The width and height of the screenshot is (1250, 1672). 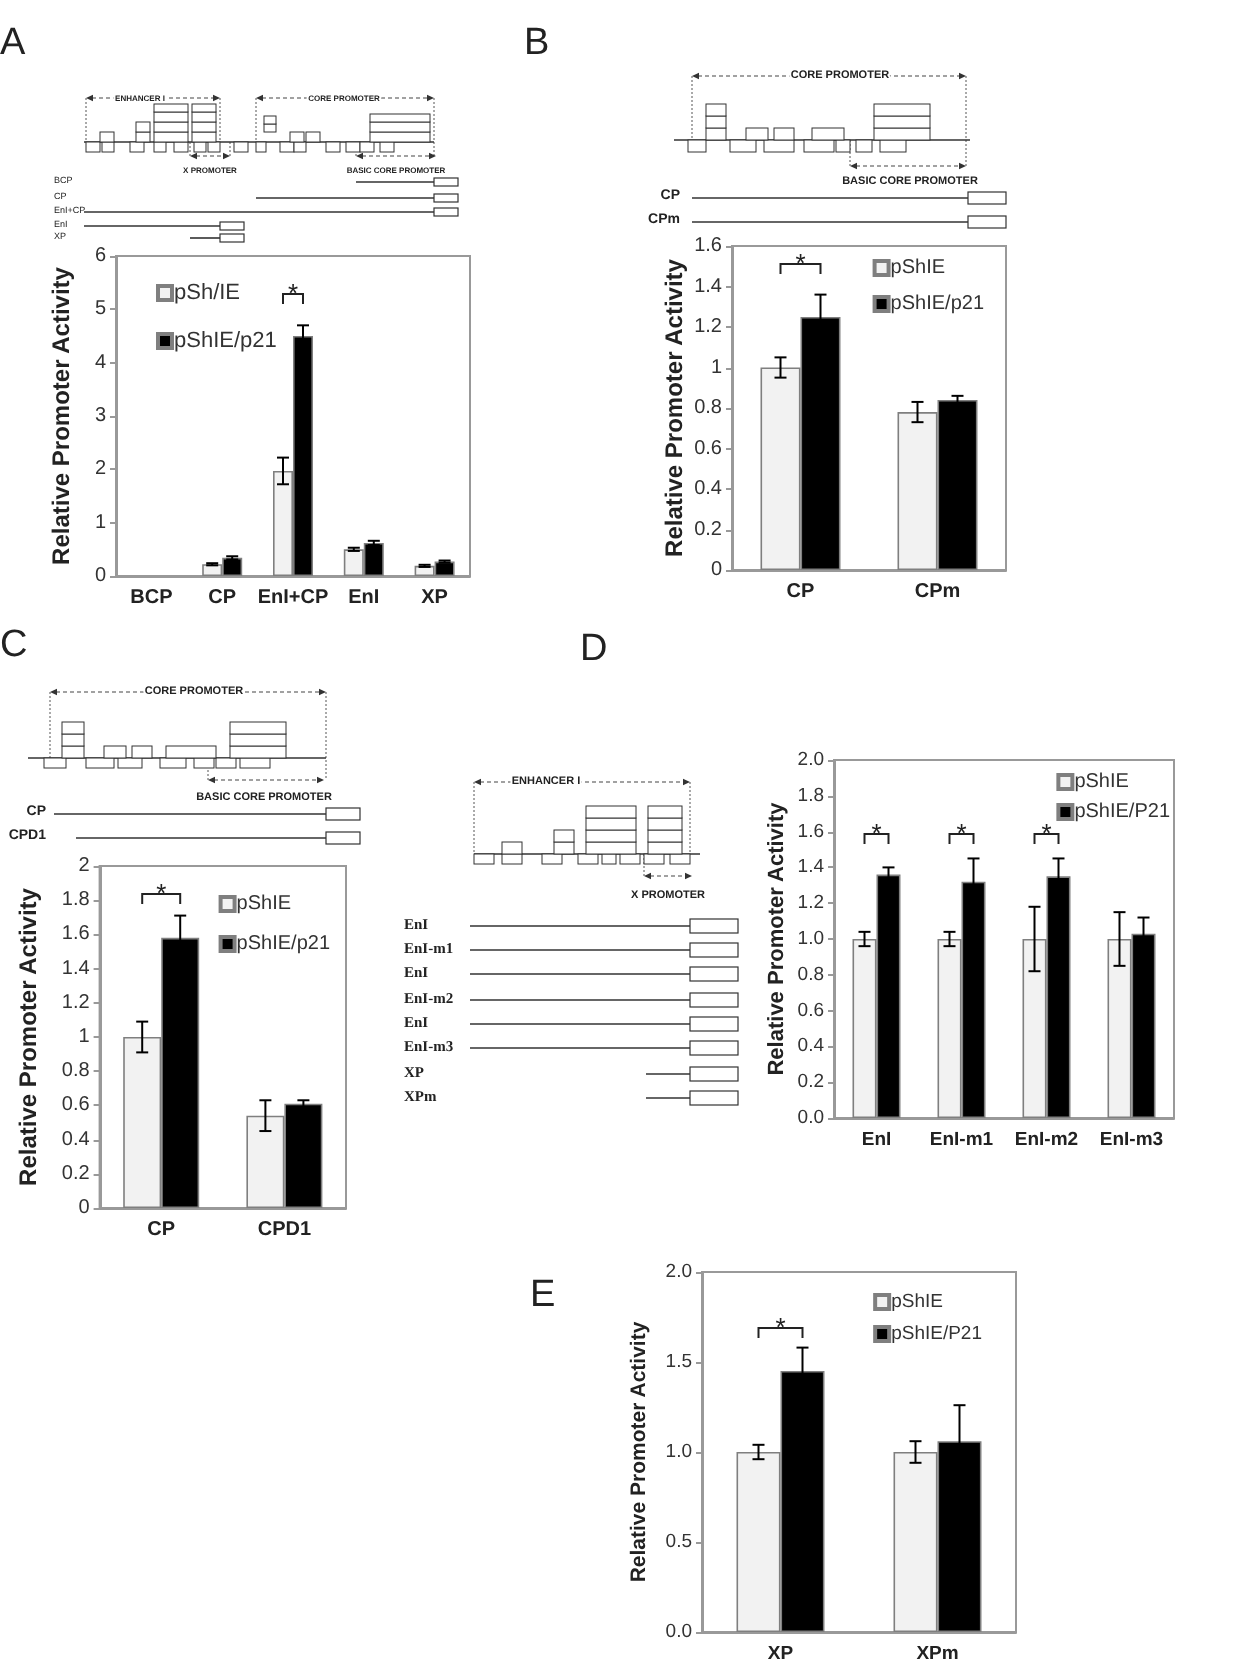 I want to click on y-tick-label: 1.5, so click(x=678, y=1362).